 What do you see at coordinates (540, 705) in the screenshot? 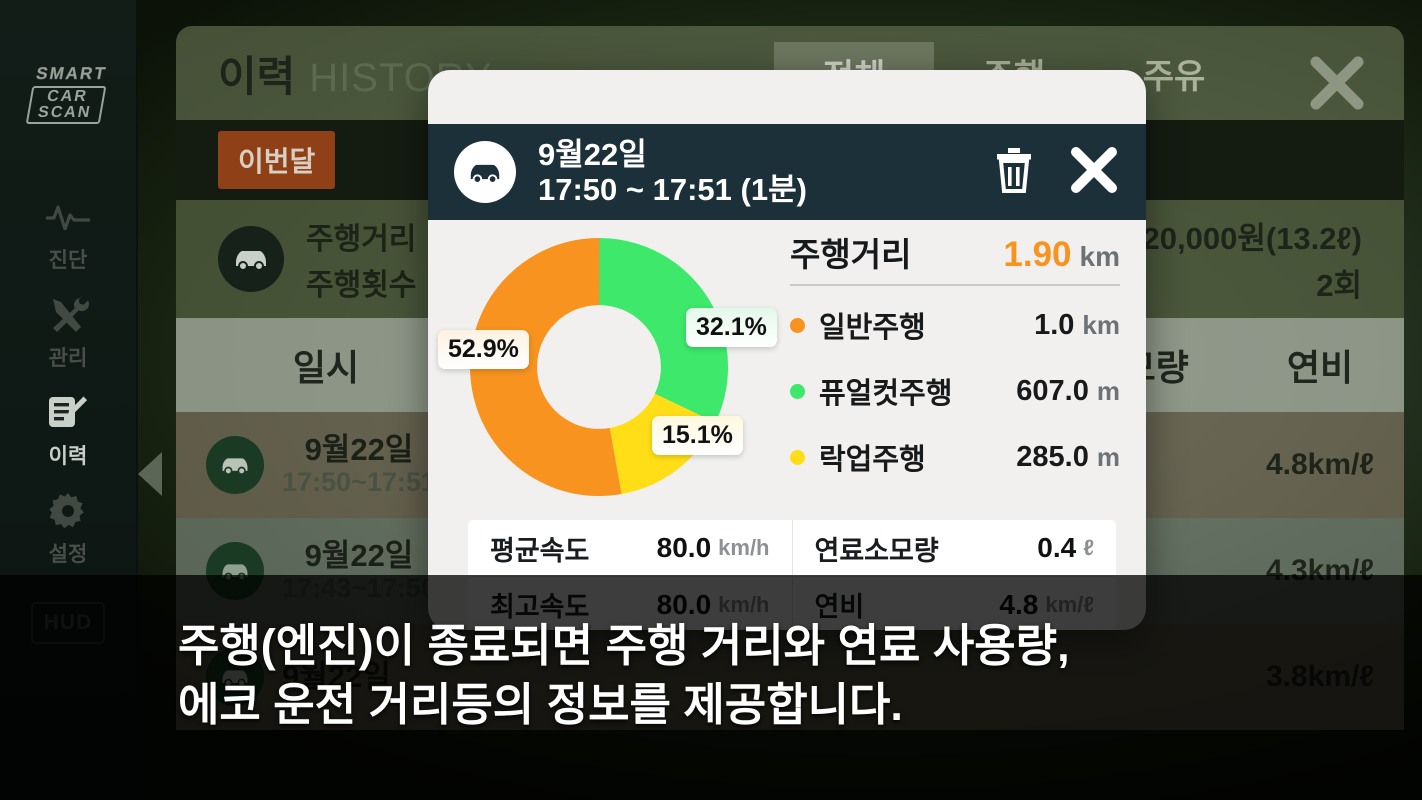
I see `caption-line-2: 에코 운전 거리등의 정보를 제공합니다.` at bounding box center [540, 705].